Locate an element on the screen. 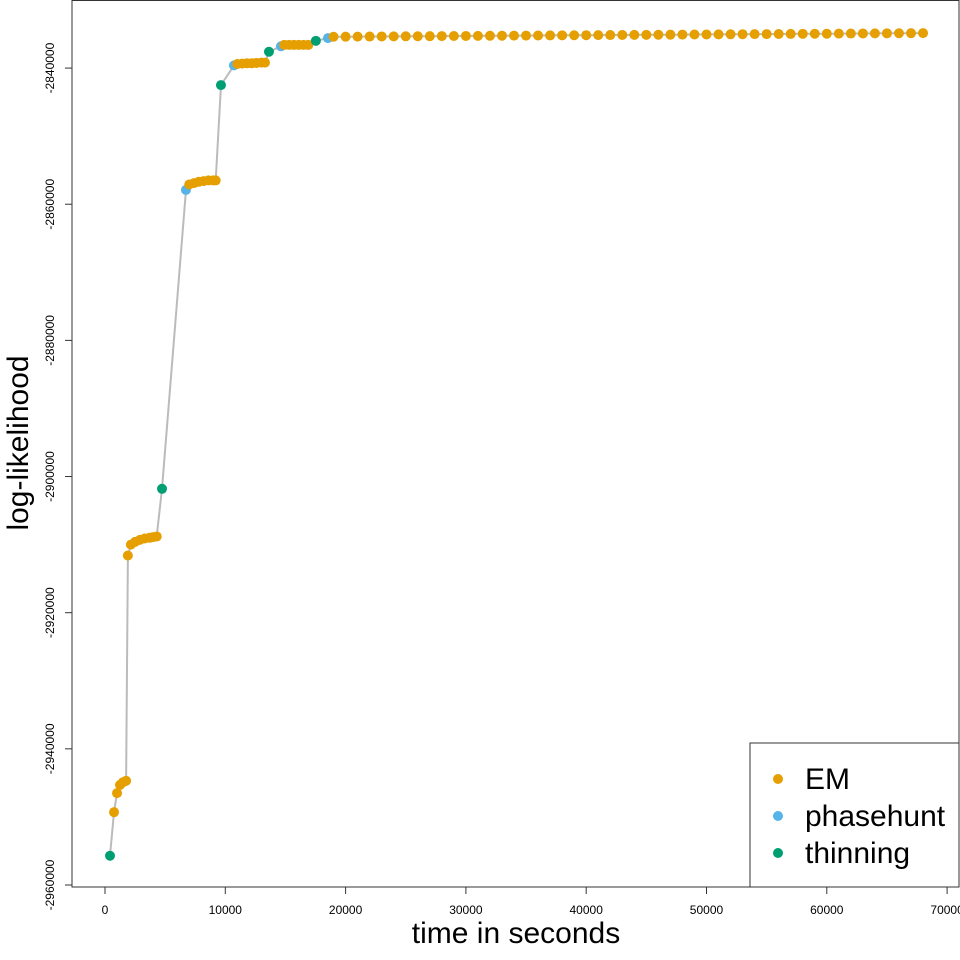  x-tick-label: 30000 is located at coordinates (466, 910).